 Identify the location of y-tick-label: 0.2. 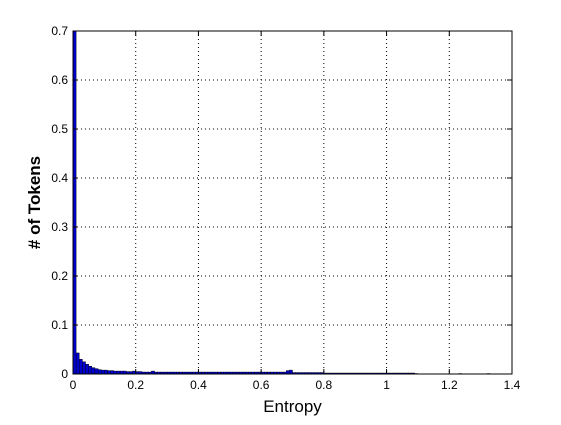
(59, 276).